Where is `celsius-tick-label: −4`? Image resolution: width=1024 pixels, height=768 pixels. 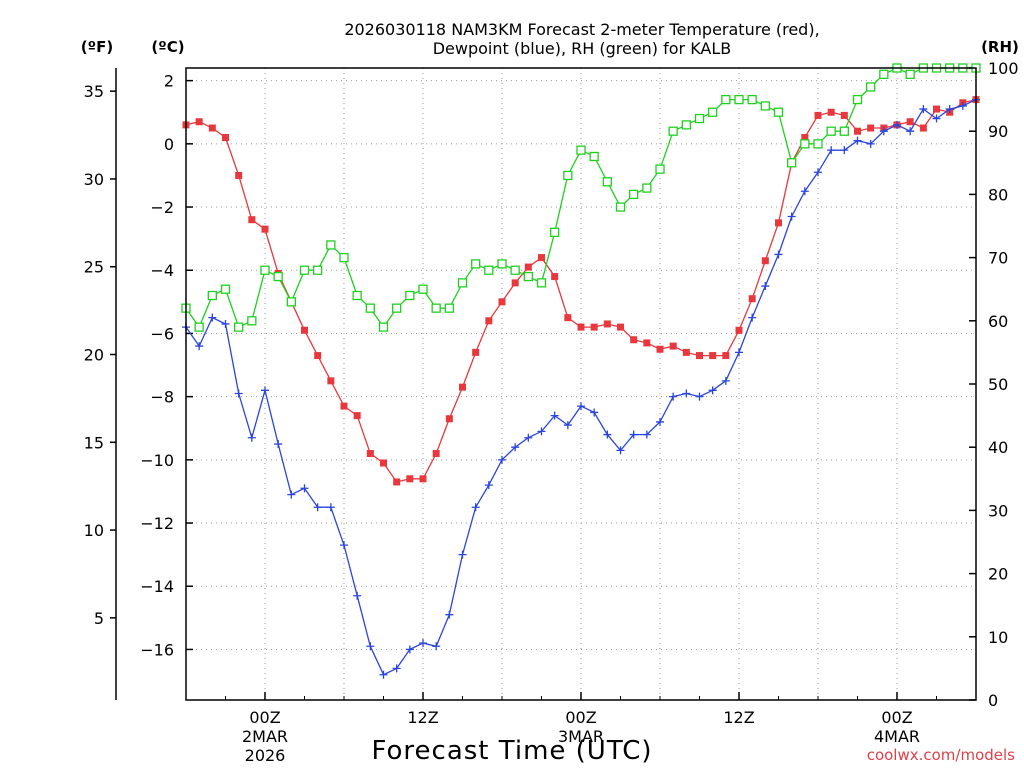
celsius-tick-label: −4 is located at coordinates (162, 270).